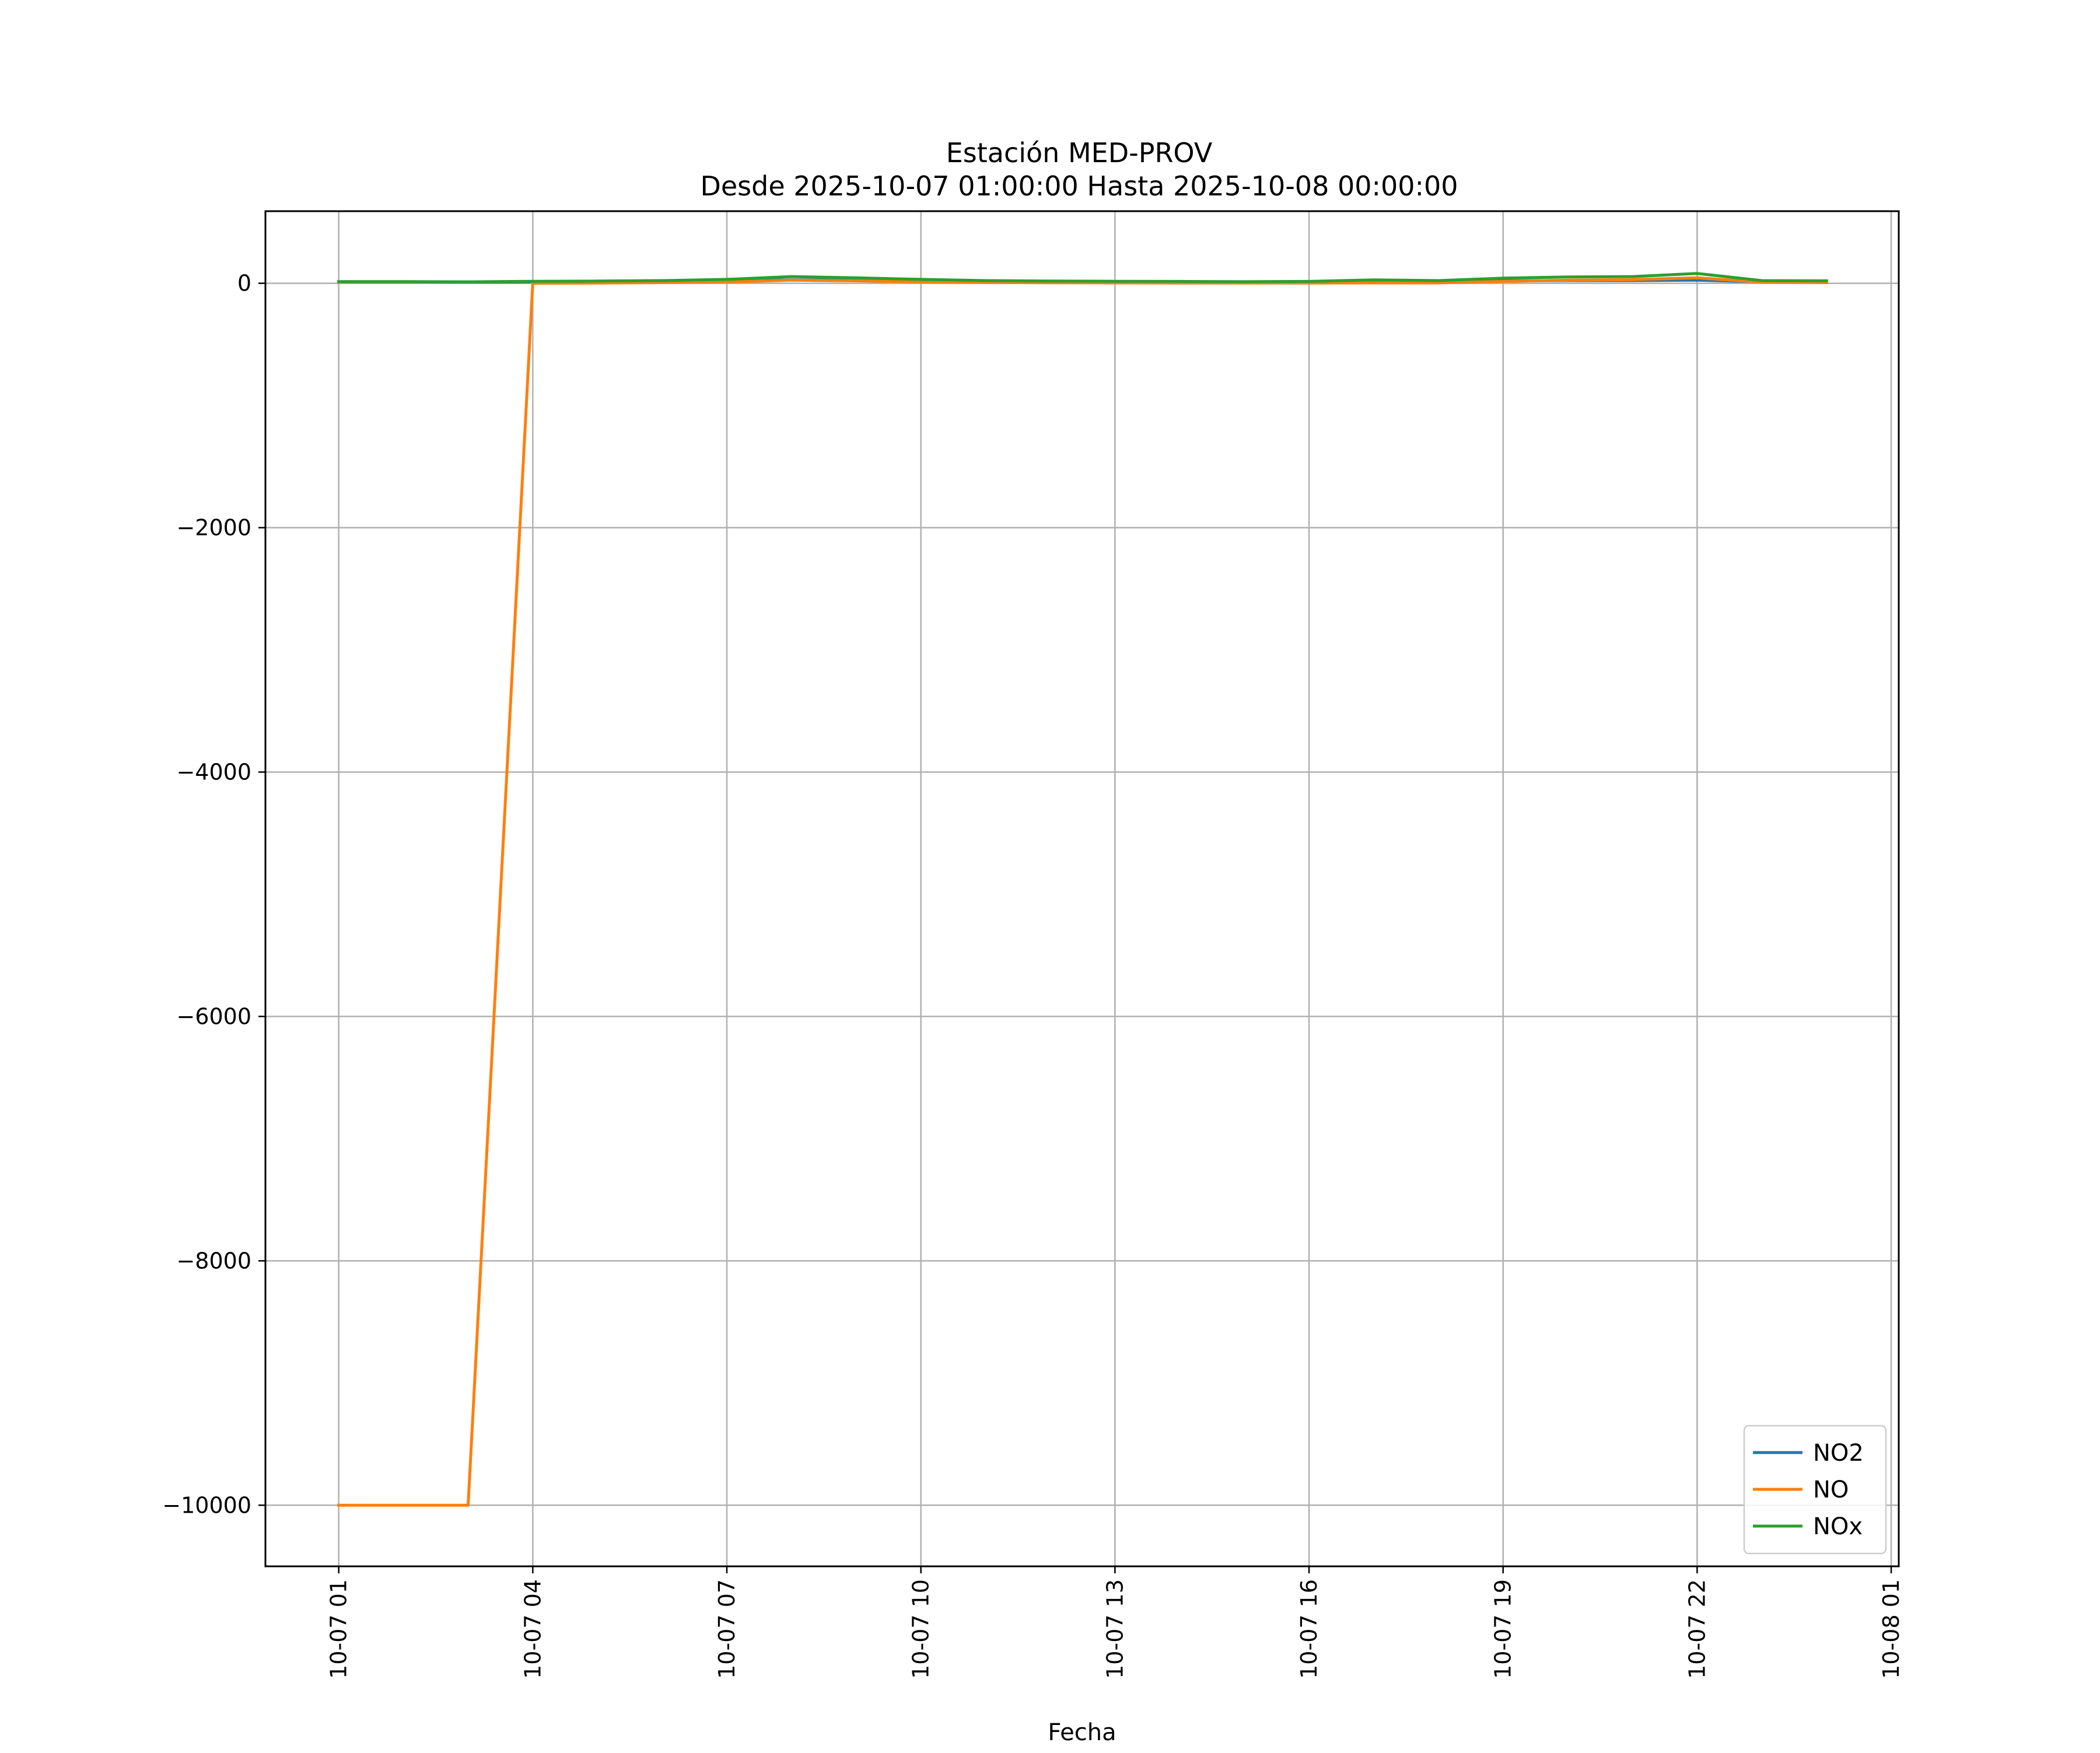 The height and width of the screenshot is (1753, 2100). Describe the element at coordinates (532, 1629) in the screenshot. I see `x-tick-label: 10-07 04` at that location.